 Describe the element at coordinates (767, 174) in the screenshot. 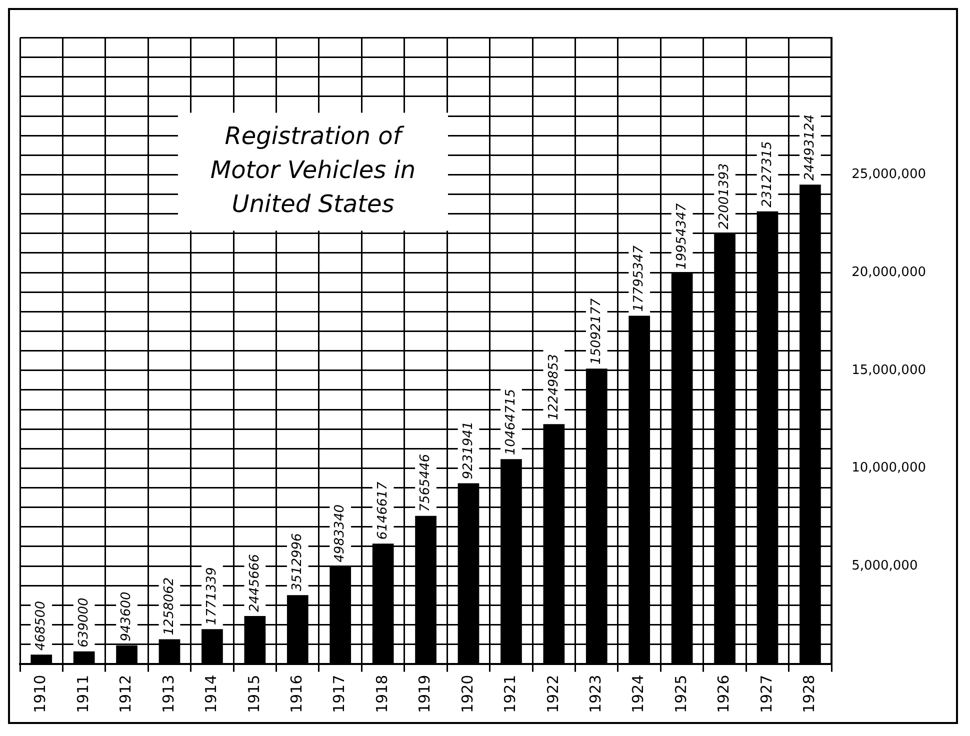

I see `data-label: 23127315` at that location.